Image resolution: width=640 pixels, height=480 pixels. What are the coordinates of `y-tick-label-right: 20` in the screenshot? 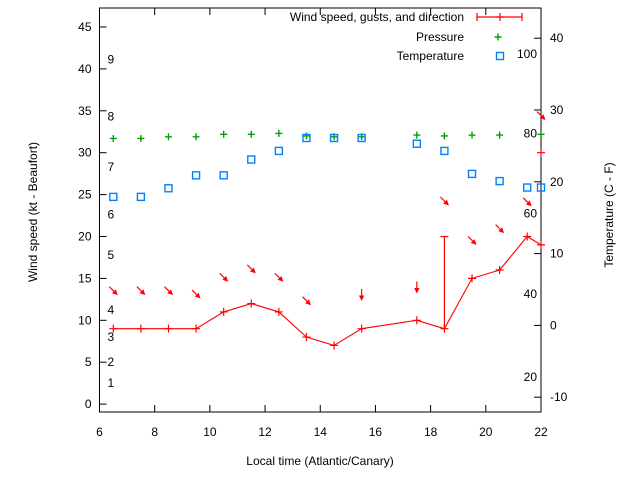 It's located at (557, 182).